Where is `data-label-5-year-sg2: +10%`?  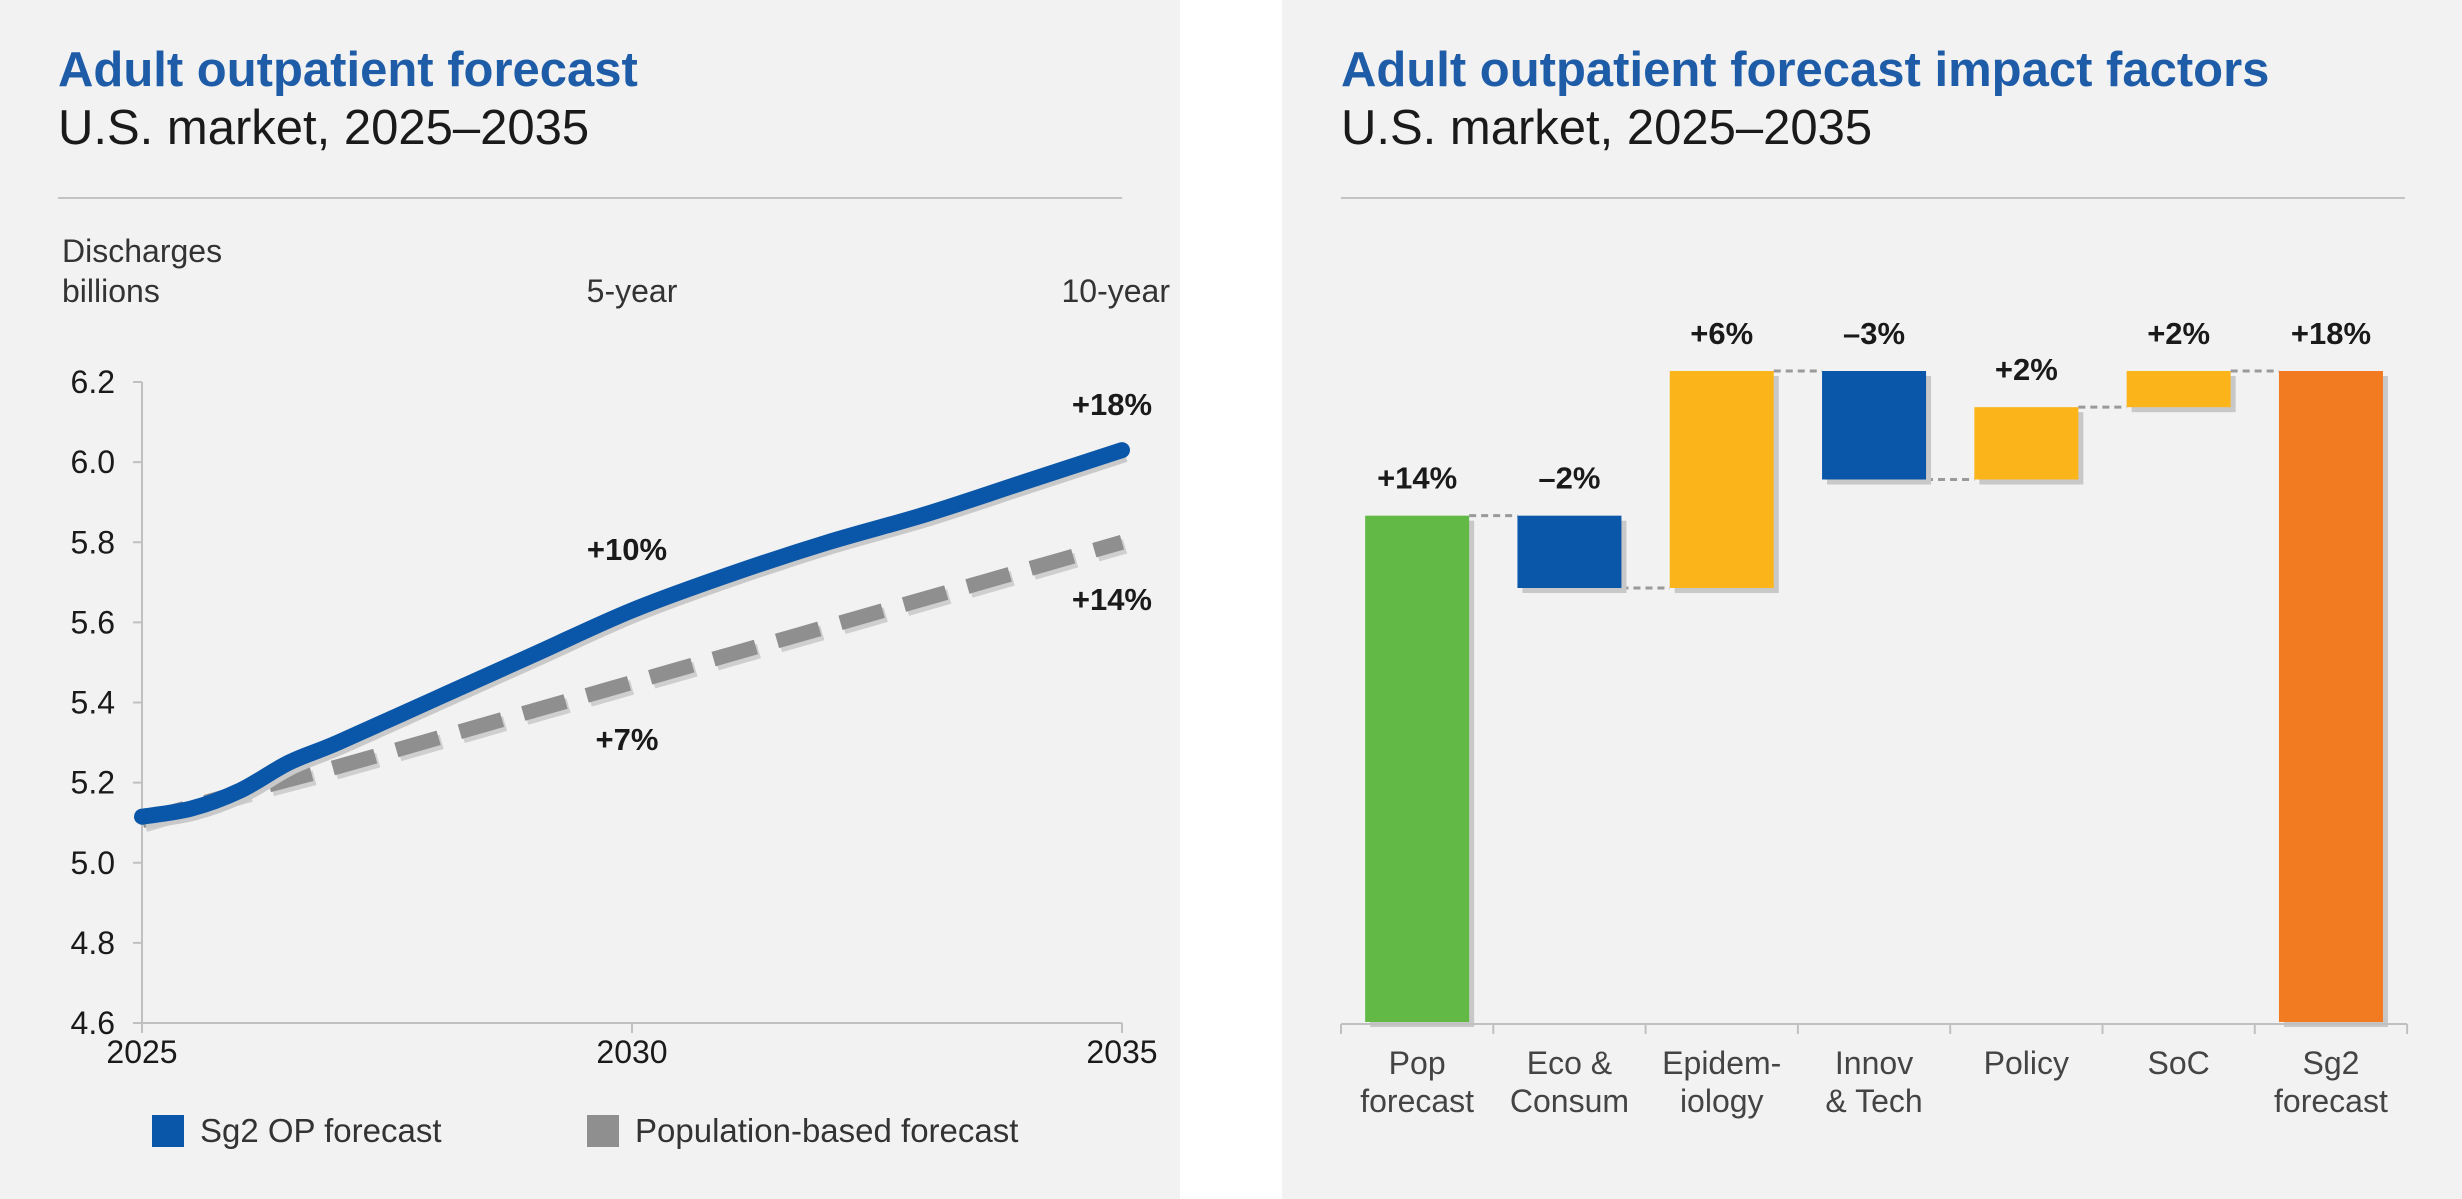
data-label-5-year-sg2: +10% is located at coordinates (627, 549).